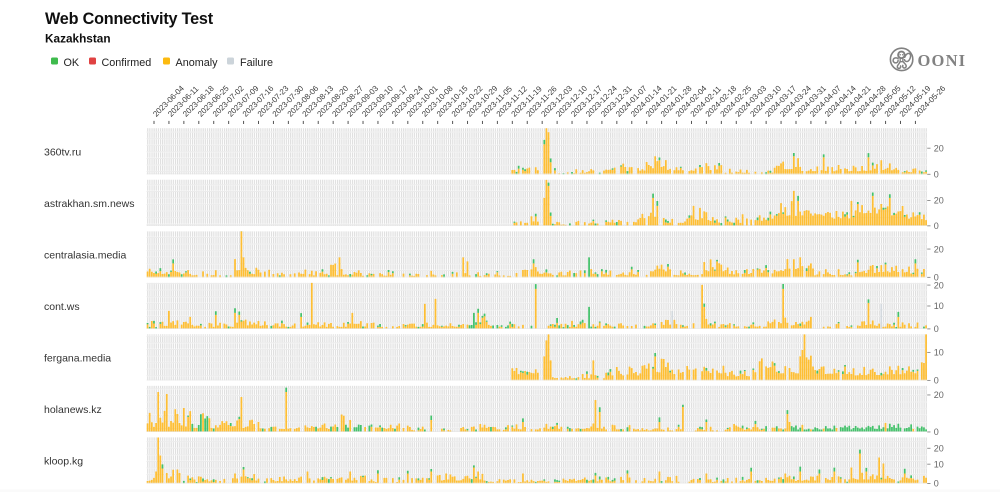 This screenshot has width=1000, height=492. I want to click on svg-text: astrakhan.sm.news, so click(89, 204).